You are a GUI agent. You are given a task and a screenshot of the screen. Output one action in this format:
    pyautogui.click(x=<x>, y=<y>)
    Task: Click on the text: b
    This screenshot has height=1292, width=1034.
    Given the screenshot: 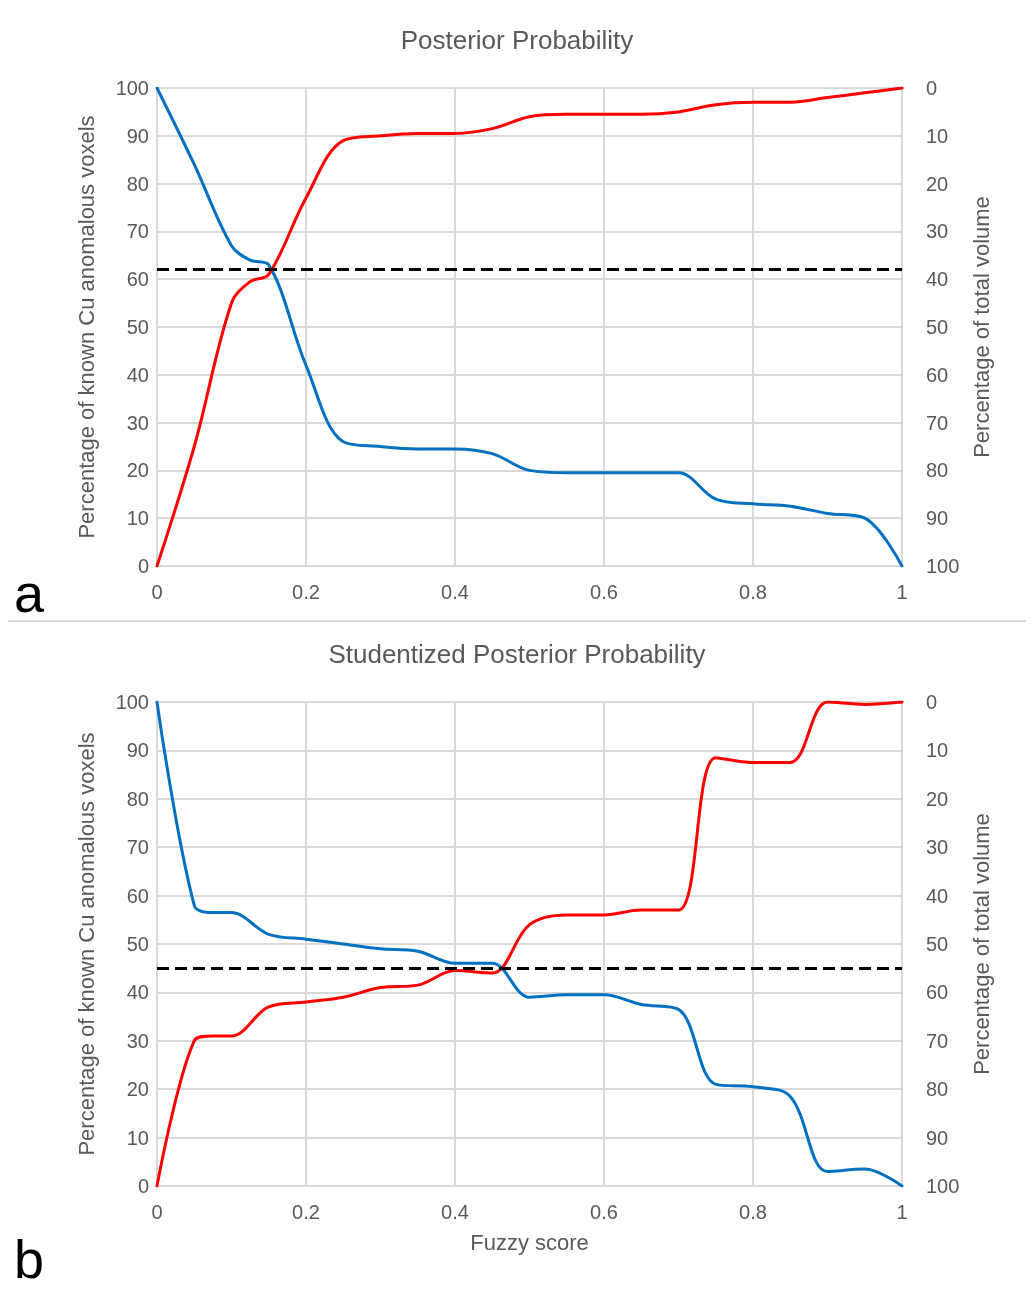 What is the action you would take?
    pyautogui.click(x=29, y=1259)
    